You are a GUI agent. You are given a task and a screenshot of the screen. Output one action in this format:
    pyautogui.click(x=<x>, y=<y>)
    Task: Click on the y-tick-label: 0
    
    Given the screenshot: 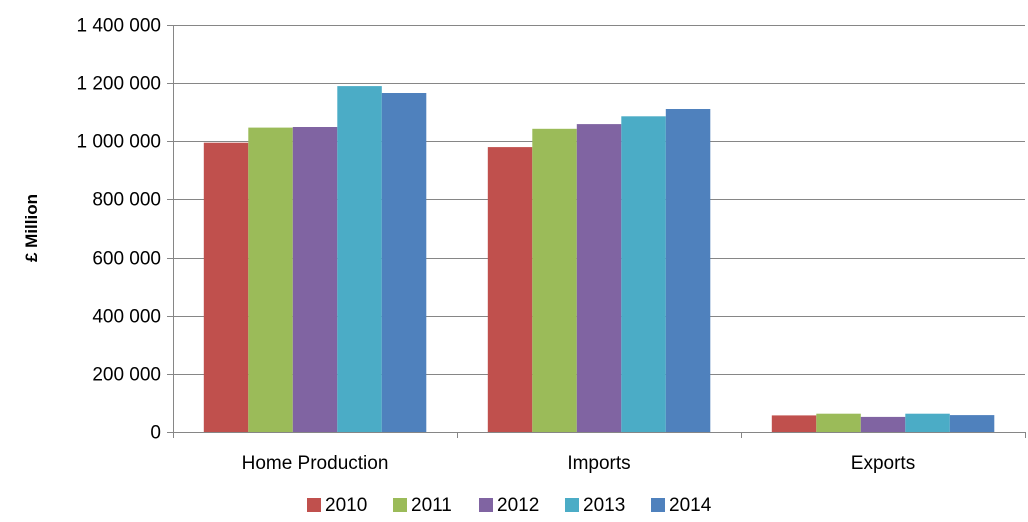 What is the action you would take?
    pyautogui.click(x=155, y=433)
    